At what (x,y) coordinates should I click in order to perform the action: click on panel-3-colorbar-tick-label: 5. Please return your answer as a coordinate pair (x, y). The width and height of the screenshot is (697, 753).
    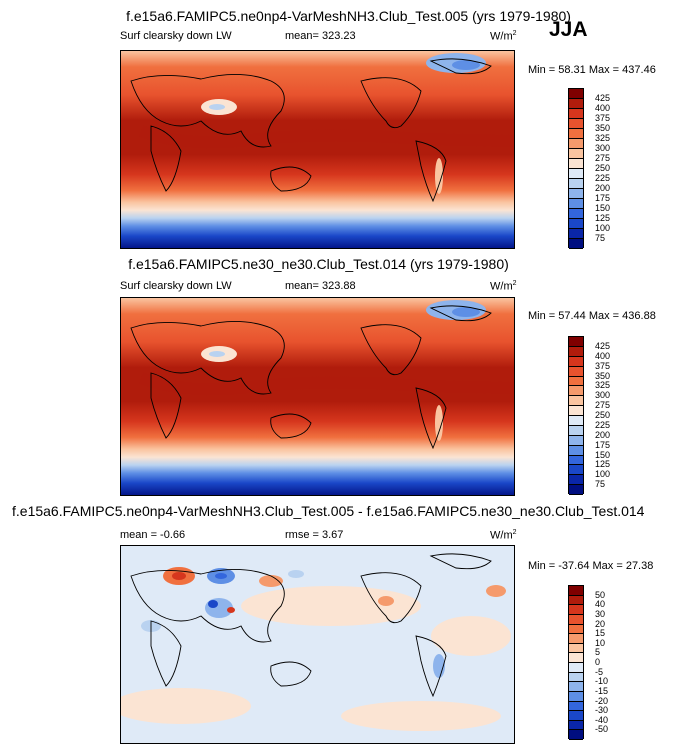
    Looking at the image, I should click on (598, 652).